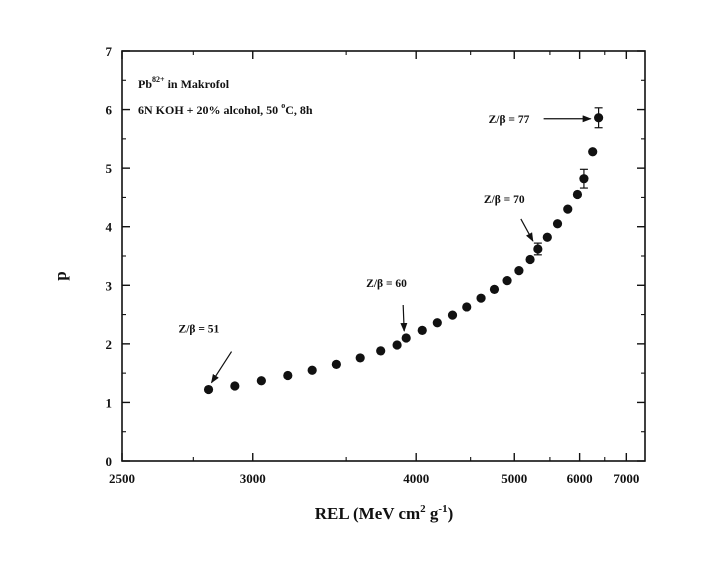  I want to click on annotation-label: Z/β = 60, so click(386, 284).